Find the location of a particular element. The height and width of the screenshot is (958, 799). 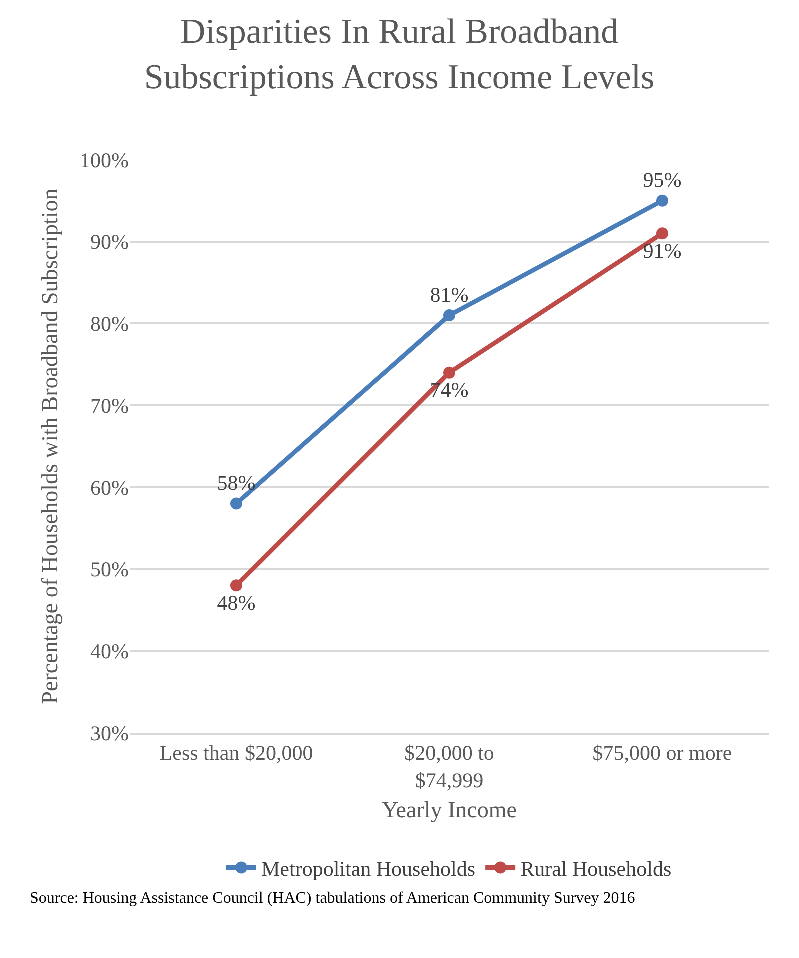

source-note: Source: Housing Assistance Council (HAC) tabulations of American Community Survey 2016 is located at coordinates (333, 898).